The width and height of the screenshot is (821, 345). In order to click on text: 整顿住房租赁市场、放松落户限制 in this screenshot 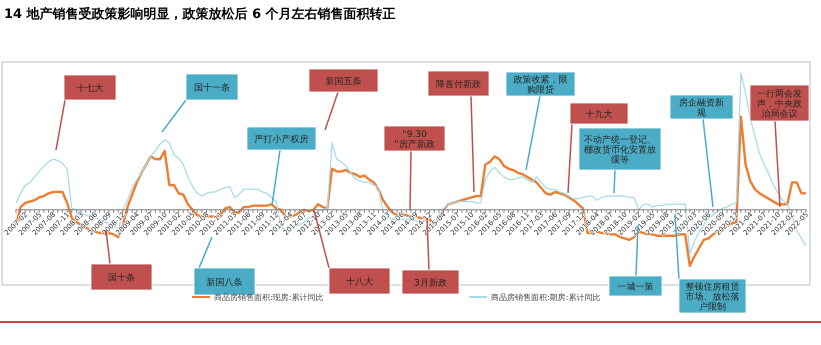, I will do `click(713, 297)`.